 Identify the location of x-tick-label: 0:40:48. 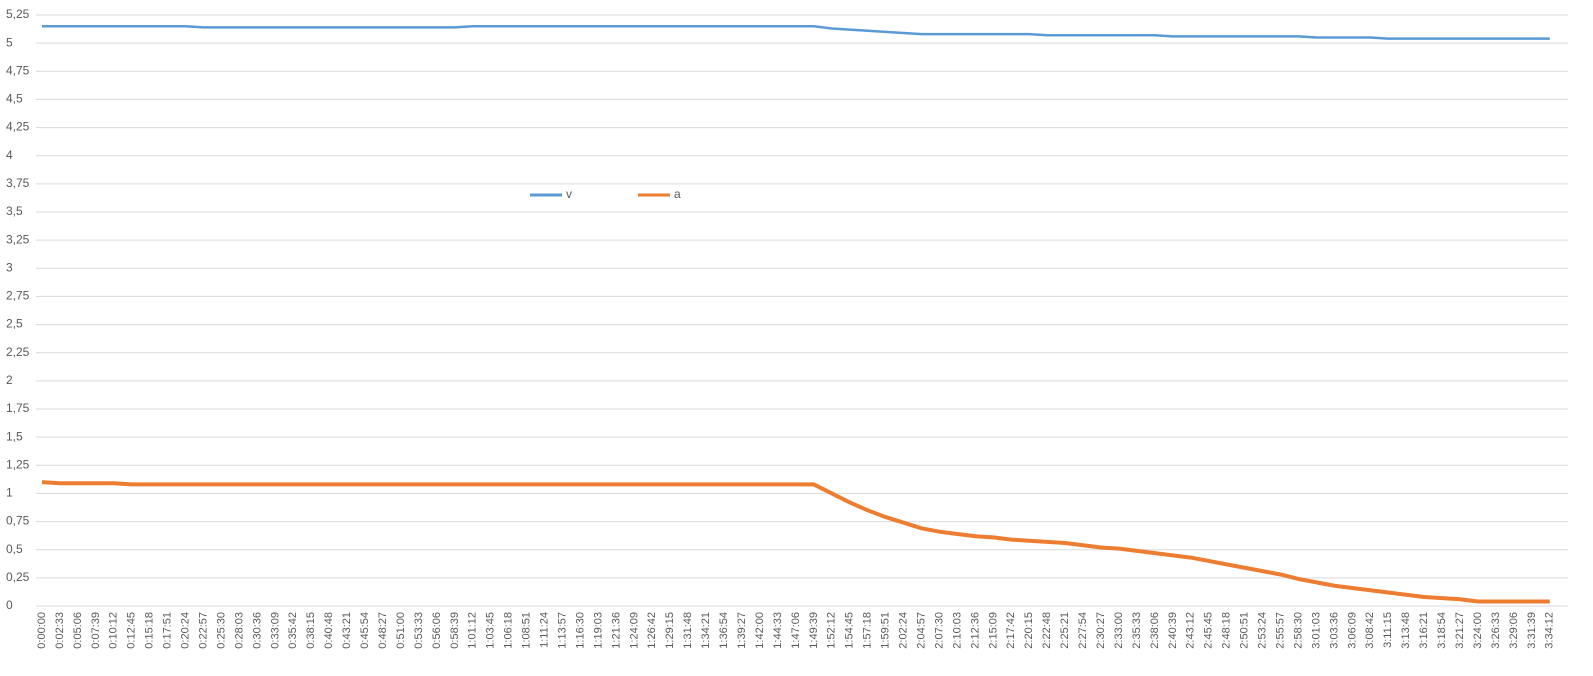
(329, 630).